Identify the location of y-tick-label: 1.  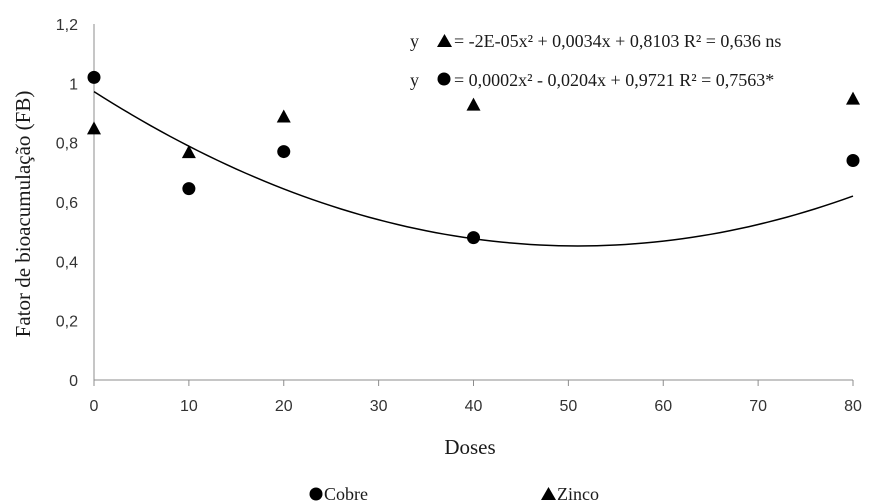
(73, 84).